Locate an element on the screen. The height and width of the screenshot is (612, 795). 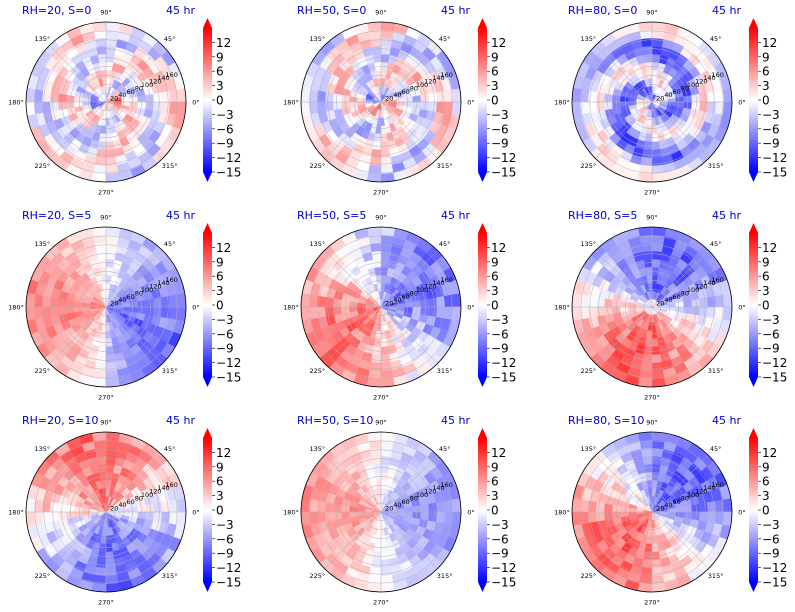
polar-frame is located at coordinates (106, 102).